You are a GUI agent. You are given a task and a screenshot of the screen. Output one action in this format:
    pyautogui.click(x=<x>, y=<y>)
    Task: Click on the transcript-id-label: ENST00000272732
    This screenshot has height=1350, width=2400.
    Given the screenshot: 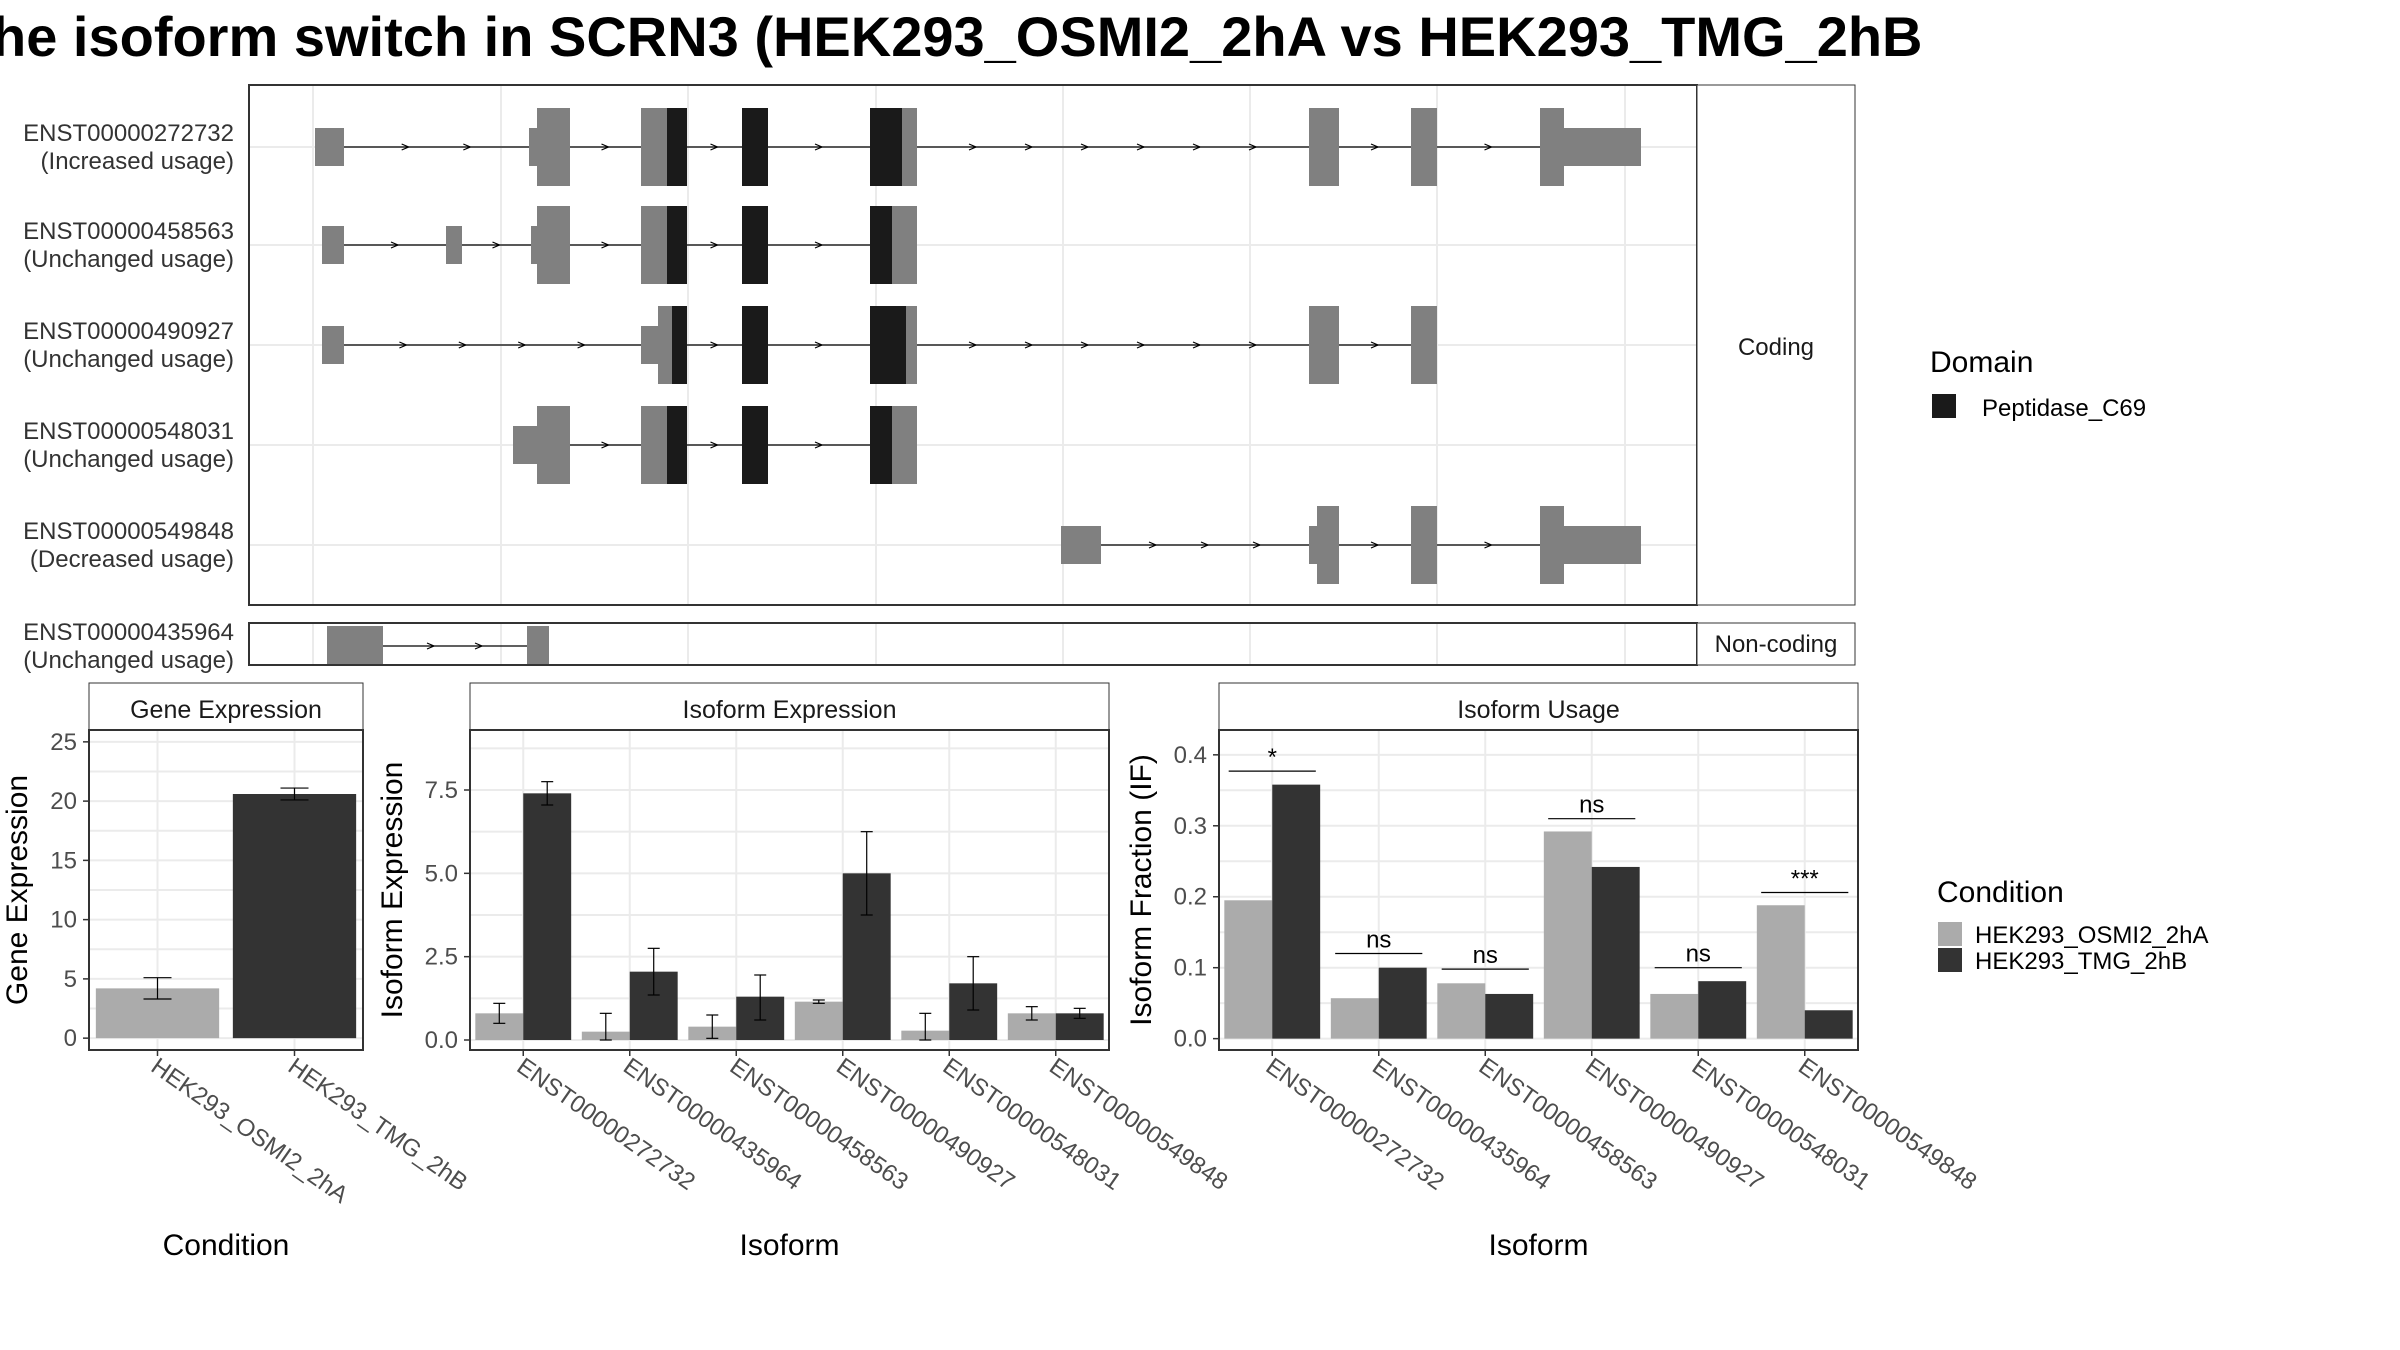 What is the action you would take?
    pyautogui.click(x=128, y=133)
    